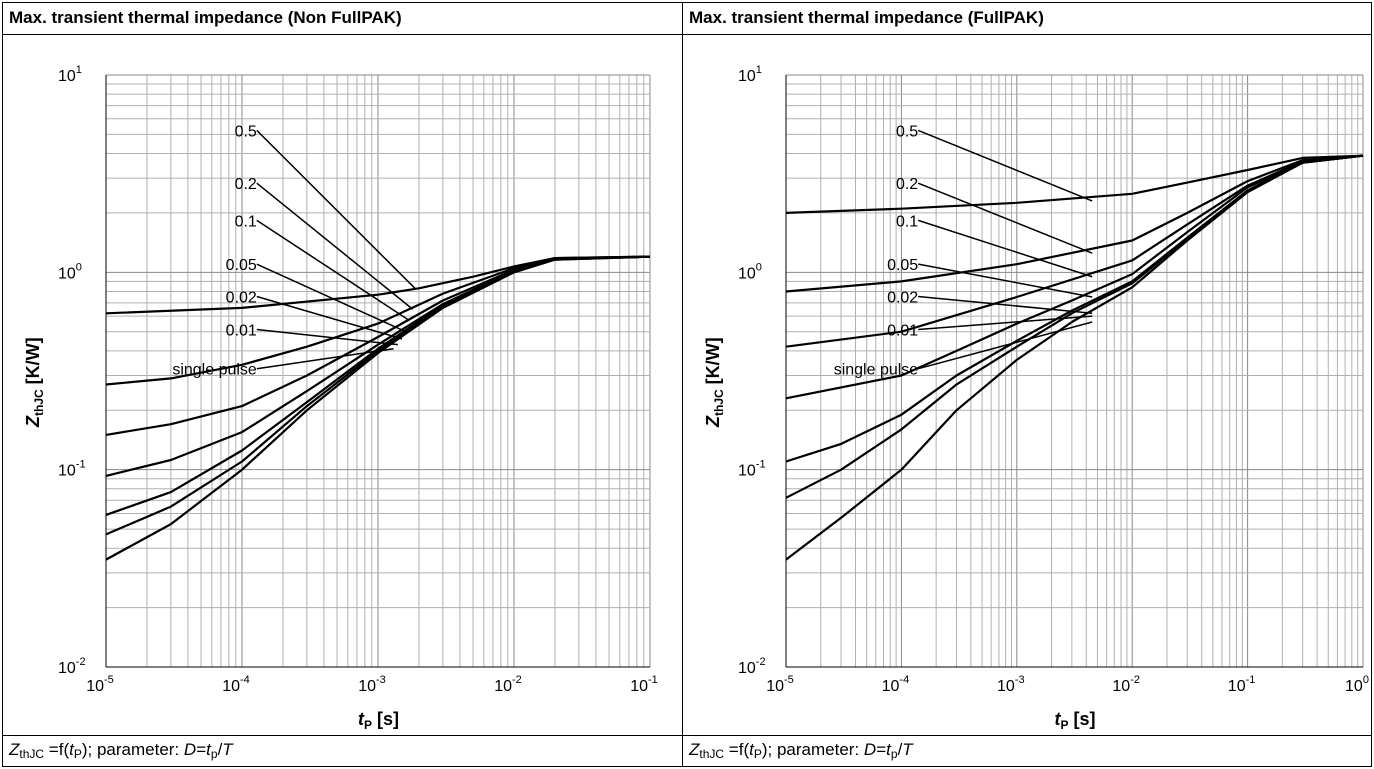  I want to click on series-line-0.5, so click(1074, 184).